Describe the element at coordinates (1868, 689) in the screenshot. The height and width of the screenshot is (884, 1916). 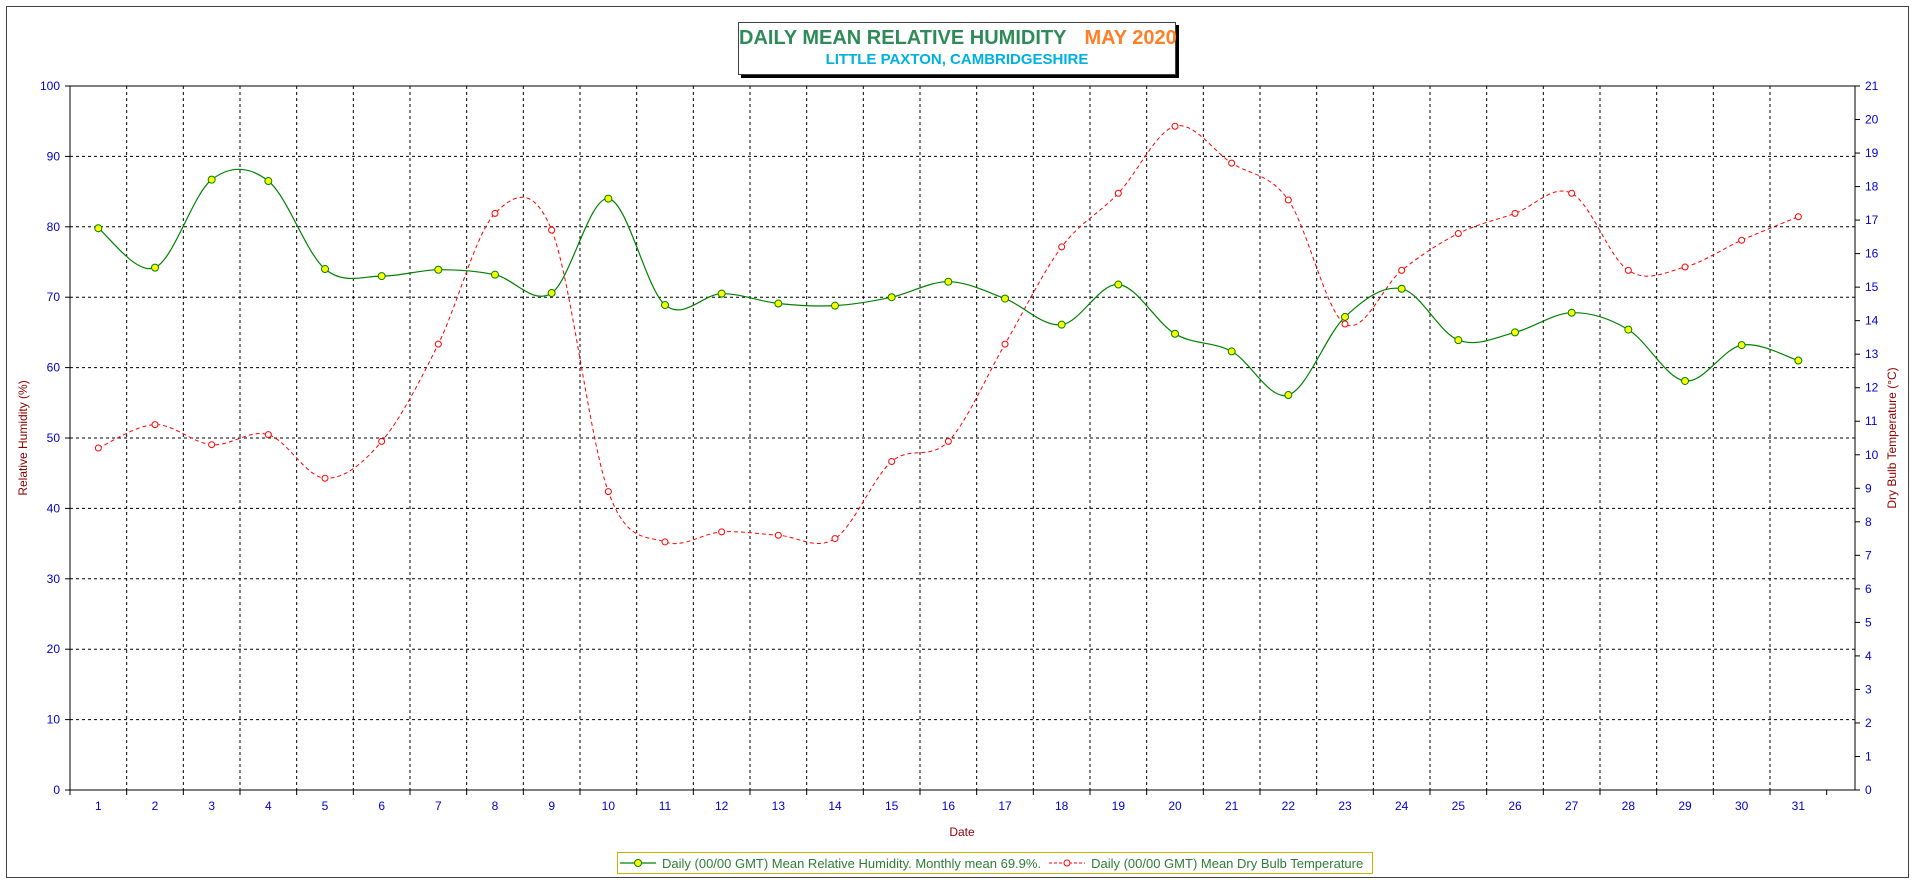
I see `y2-tick-label: 3` at that location.